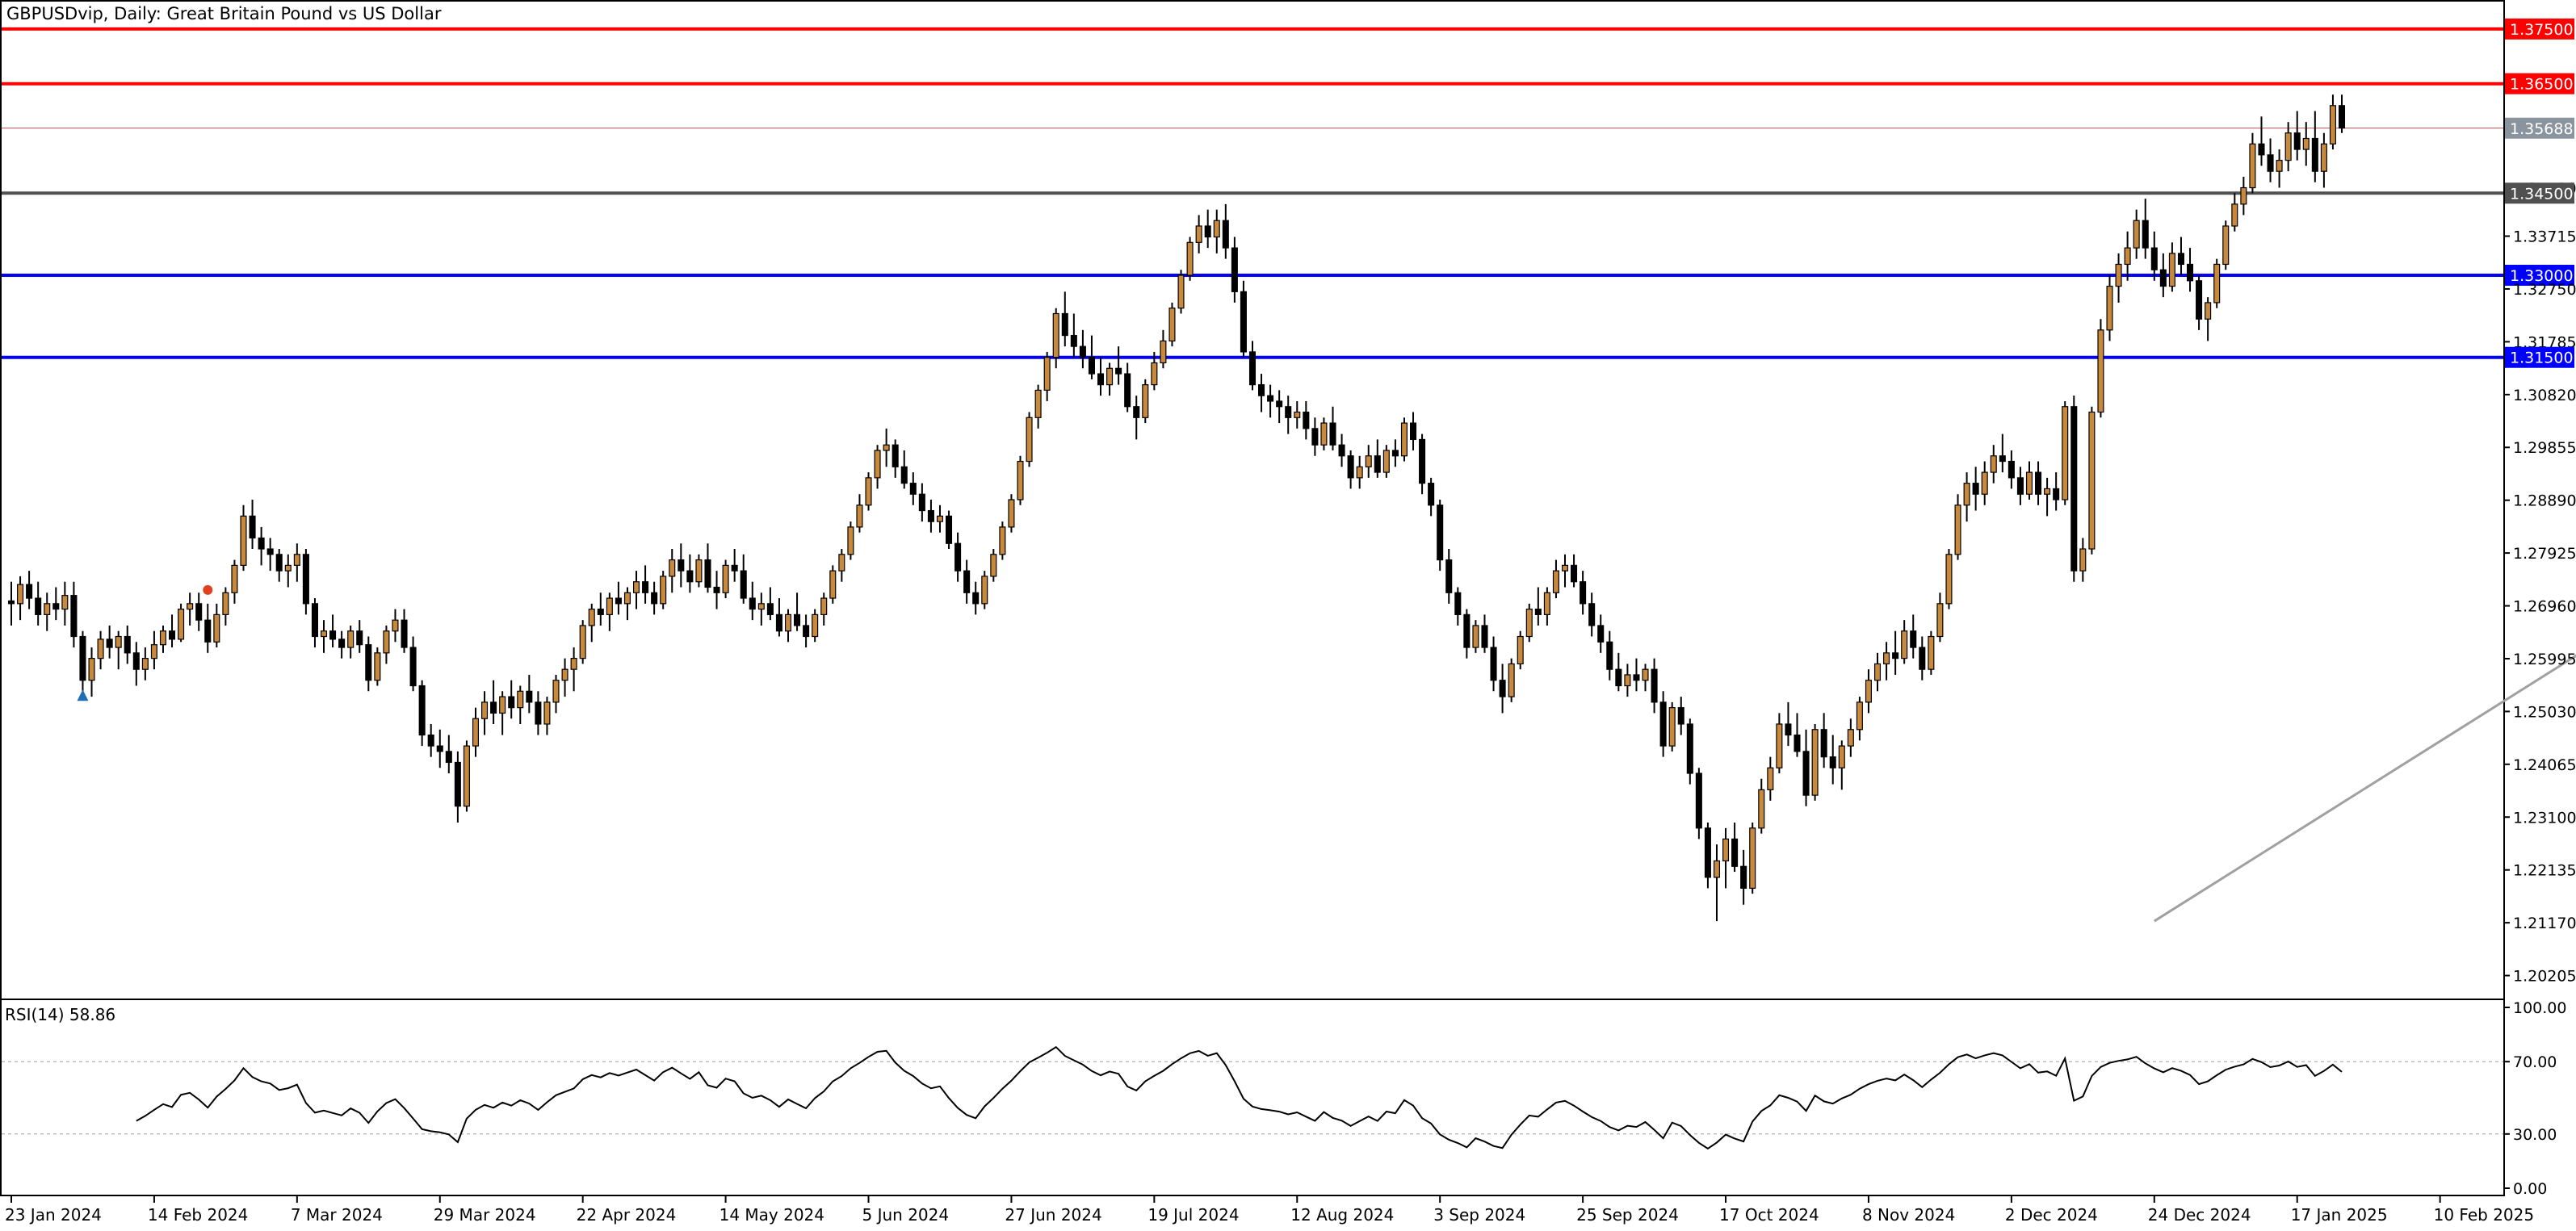 The height and width of the screenshot is (1231, 2576). I want to click on price-tick-1.24065: 1.24065, so click(2544, 765).